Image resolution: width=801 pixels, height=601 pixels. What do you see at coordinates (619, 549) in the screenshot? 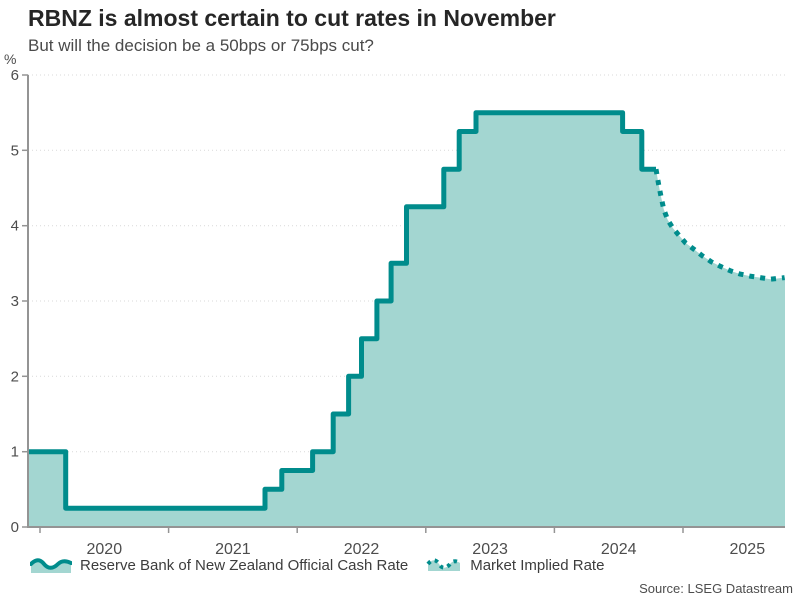
I see `svg-text: 2024` at bounding box center [619, 549].